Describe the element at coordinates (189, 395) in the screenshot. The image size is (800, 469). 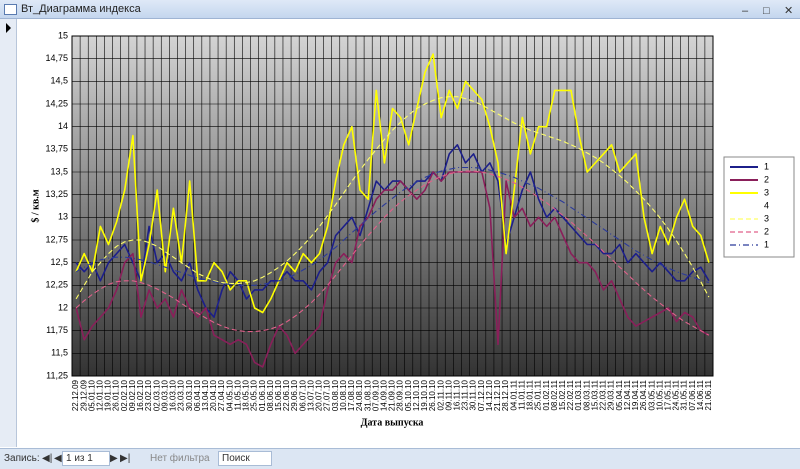
I see `x-tick-label: 30.03.10` at that location.